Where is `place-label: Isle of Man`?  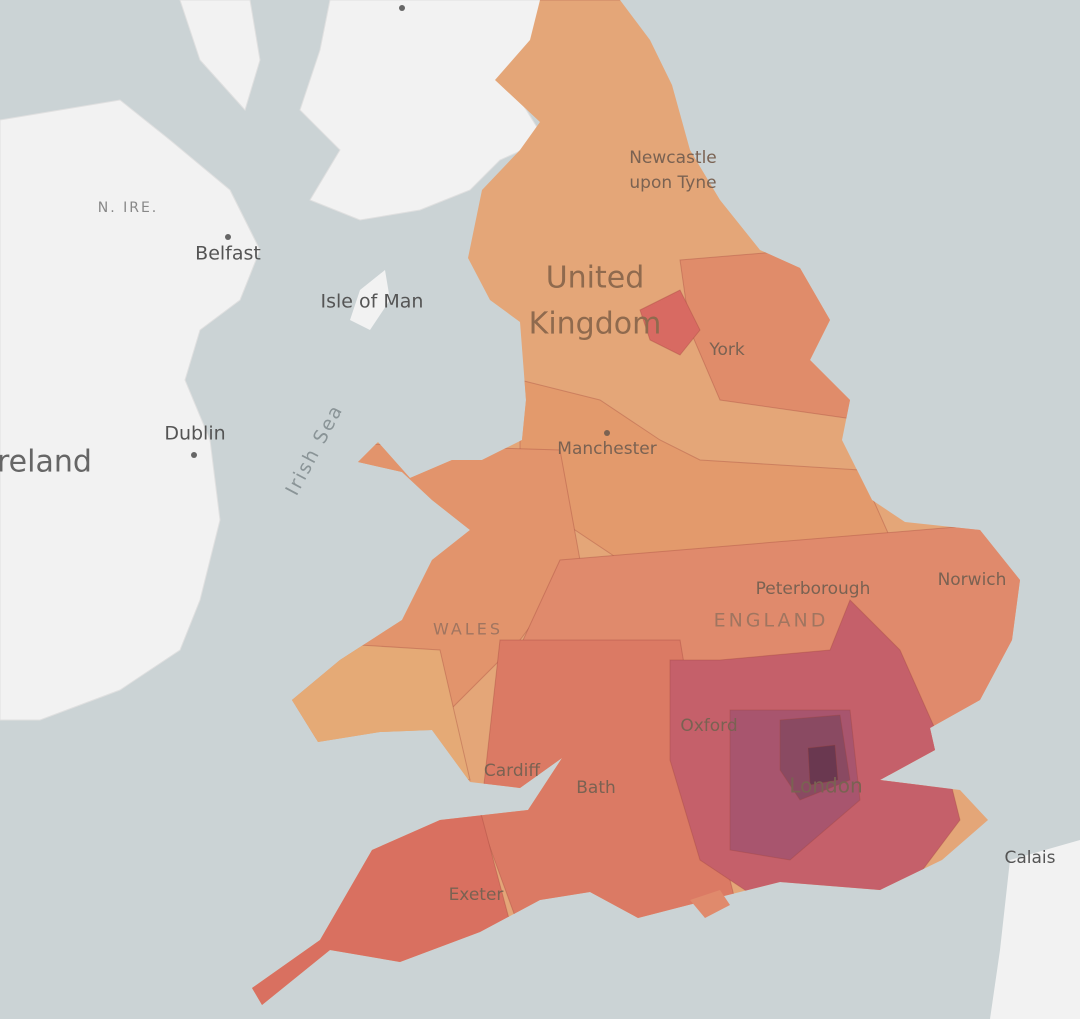
place-label: Isle of Man is located at coordinates (372, 302).